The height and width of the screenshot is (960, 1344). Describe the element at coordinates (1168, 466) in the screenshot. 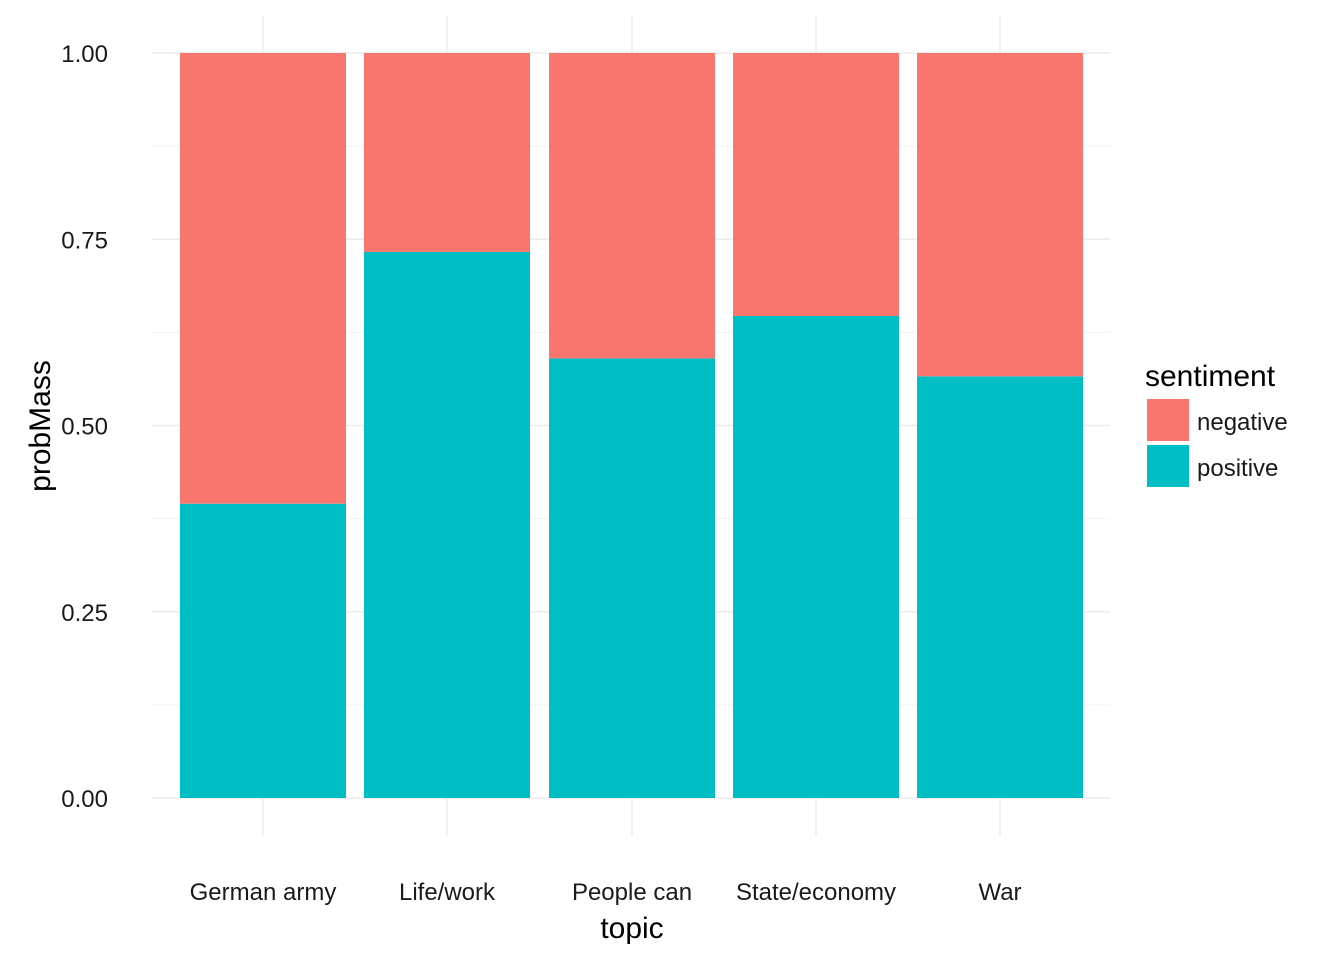

I see `legend-key-positive` at that location.